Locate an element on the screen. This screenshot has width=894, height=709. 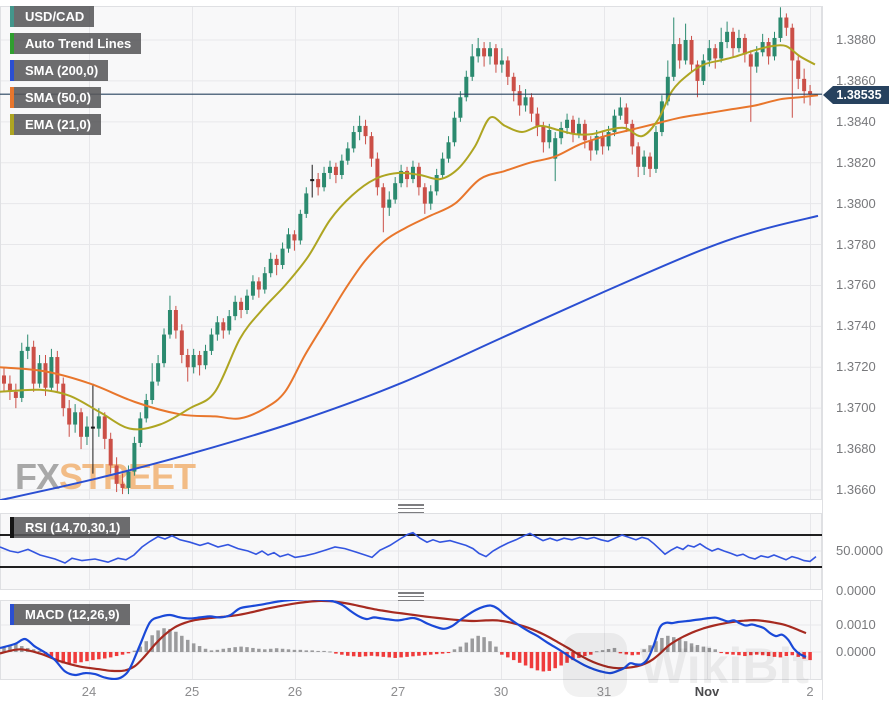
last-price-value: 1.38535 is located at coordinates (859, 95).